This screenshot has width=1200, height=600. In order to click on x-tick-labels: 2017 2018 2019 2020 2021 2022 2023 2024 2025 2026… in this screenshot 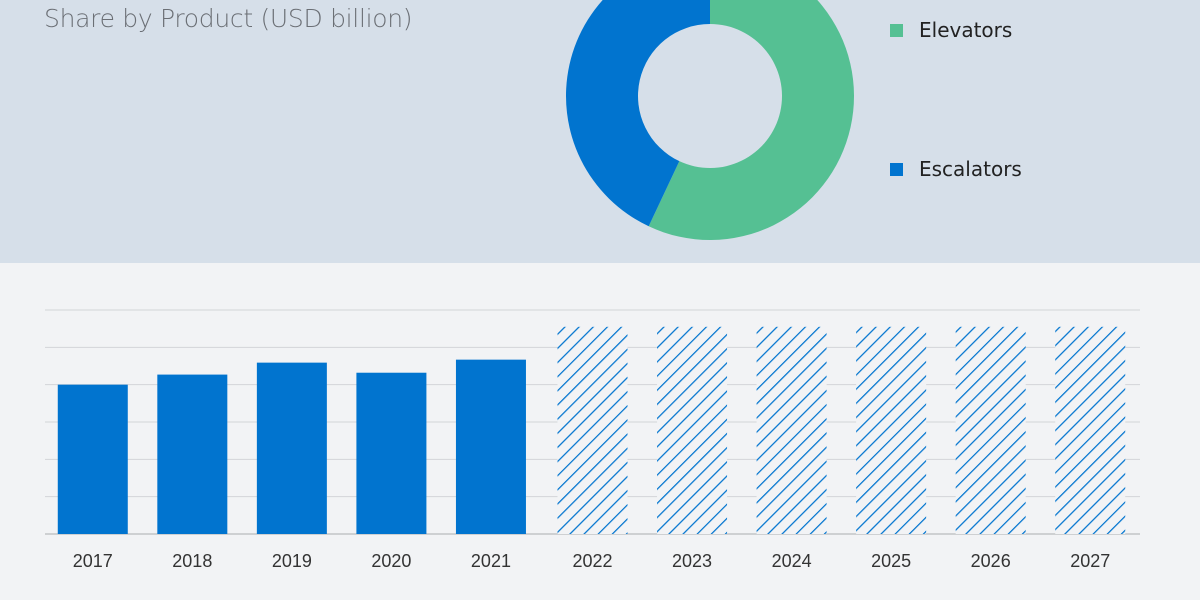, I will do `click(592, 561)`.